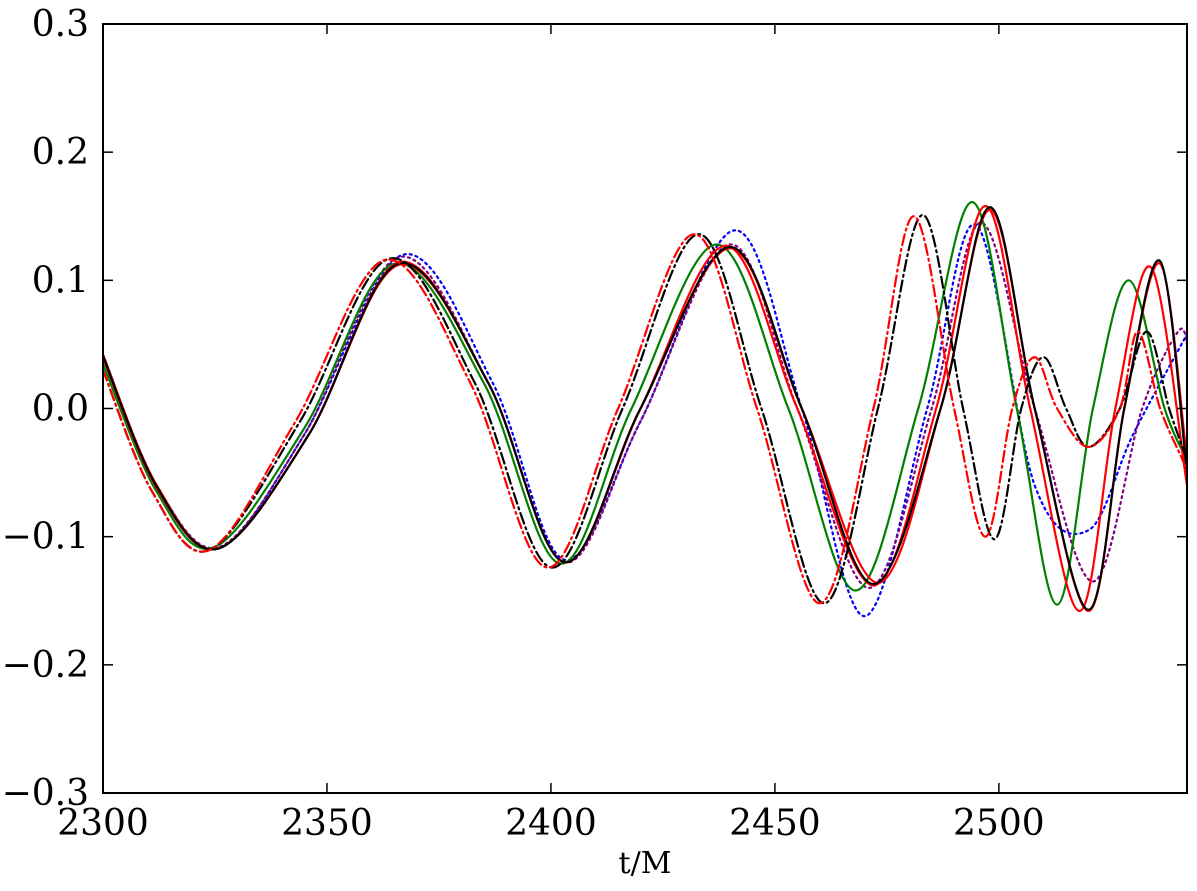 The image size is (1197, 891). Describe the element at coordinates (775, 823) in the screenshot. I see `x-tick-label: 2450` at that location.